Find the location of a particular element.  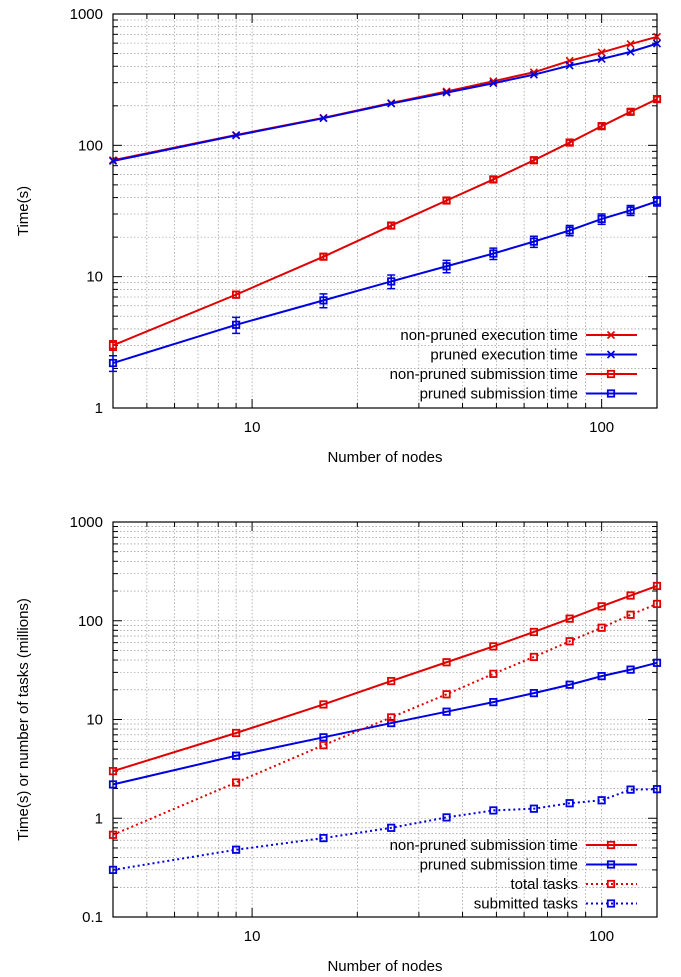

legend-entry: pruned submission time is located at coordinates (528, 394).